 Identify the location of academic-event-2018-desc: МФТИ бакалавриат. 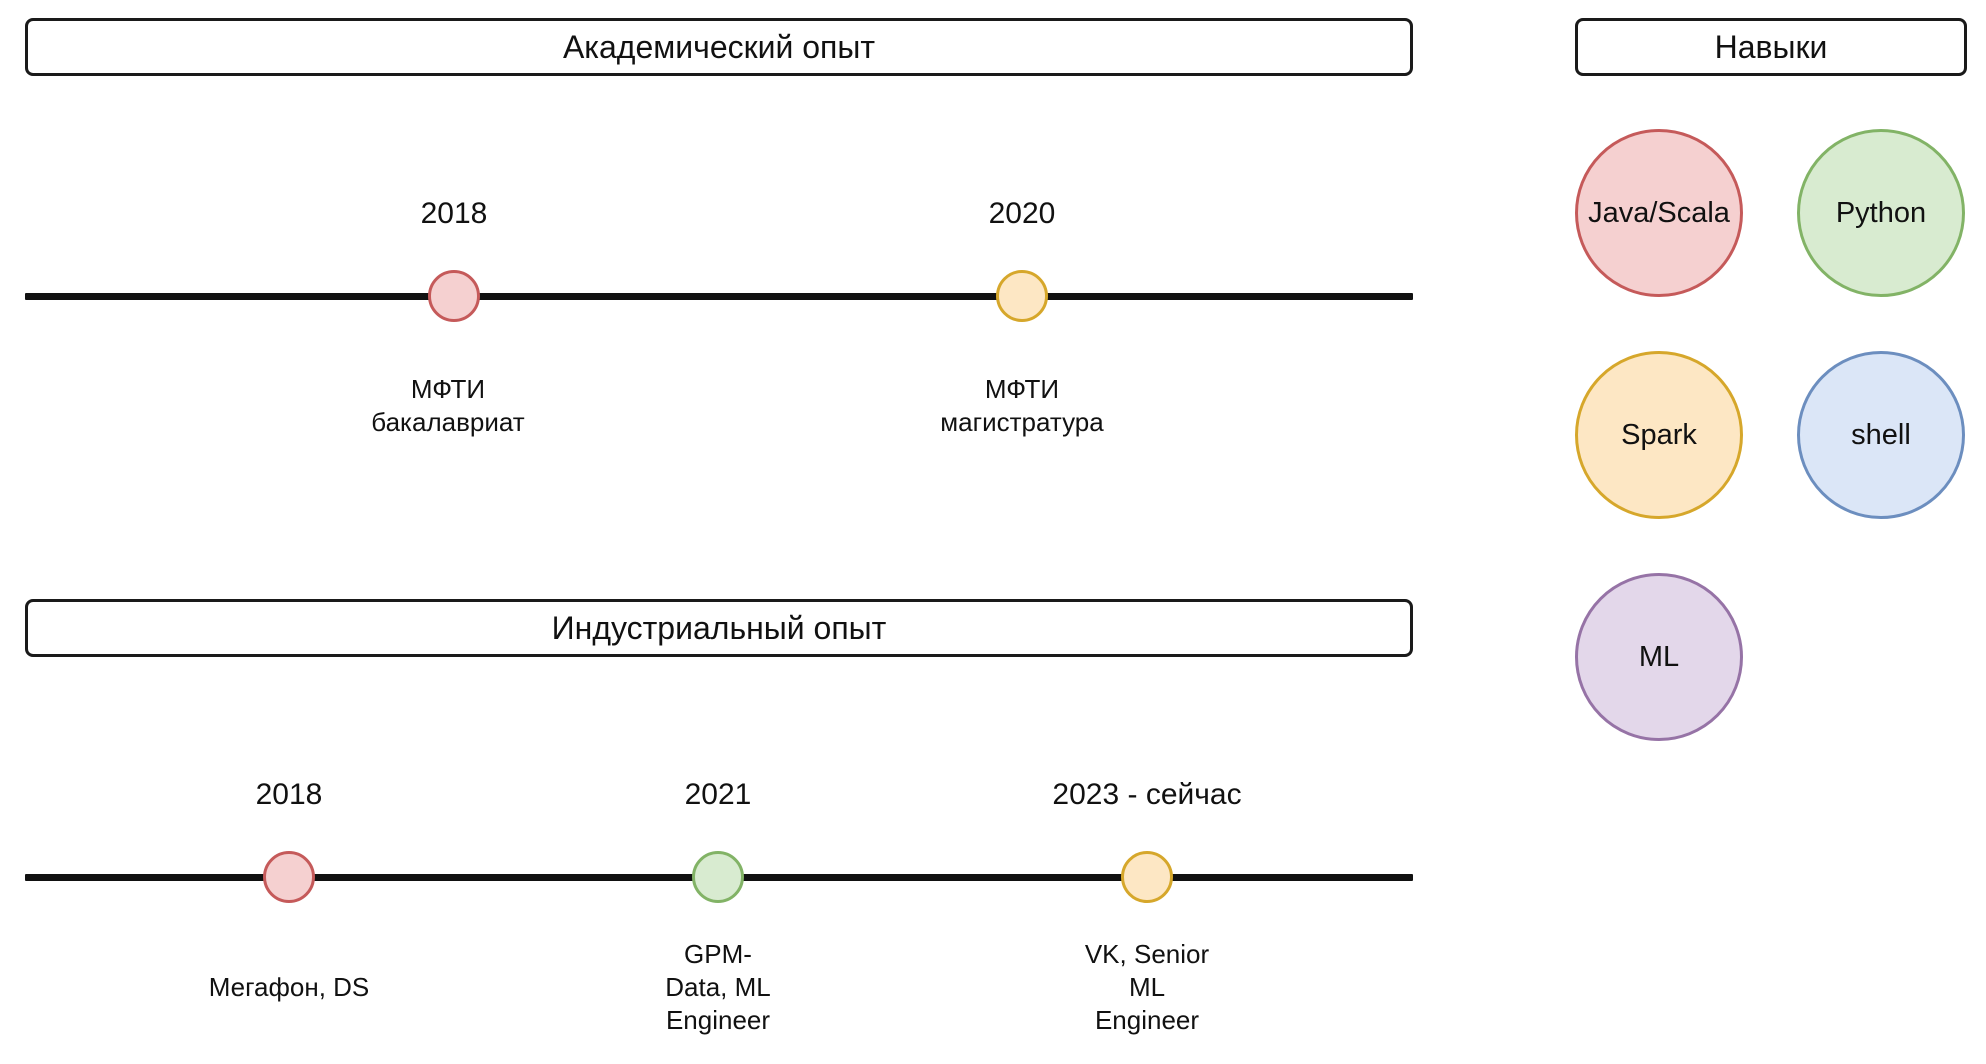
(448, 405).